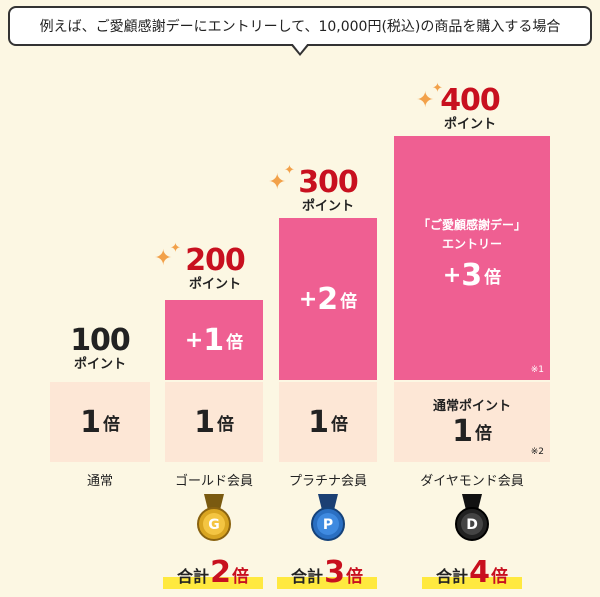  I want to click on tier-label-regular: 通常, so click(99, 481).